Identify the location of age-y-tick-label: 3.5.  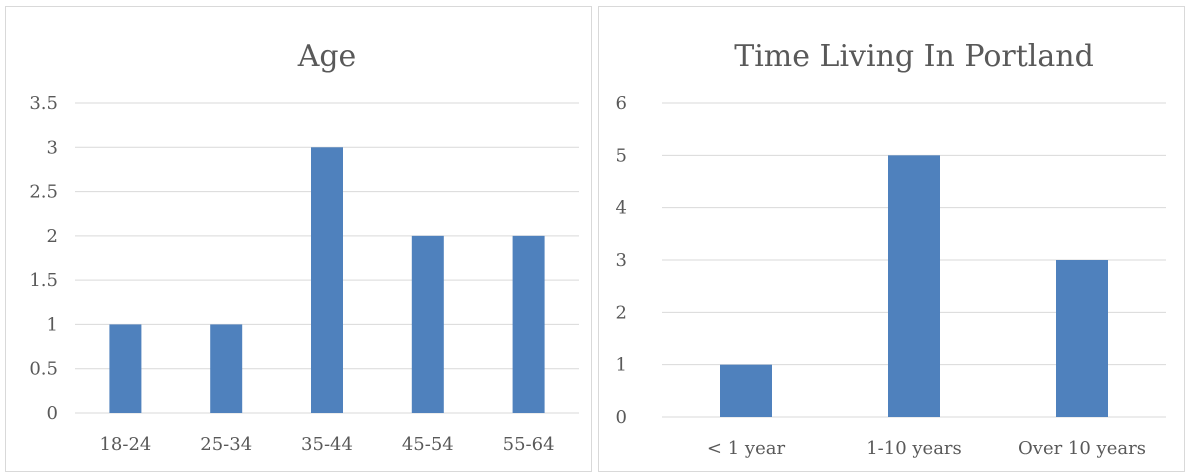
(43, 103).